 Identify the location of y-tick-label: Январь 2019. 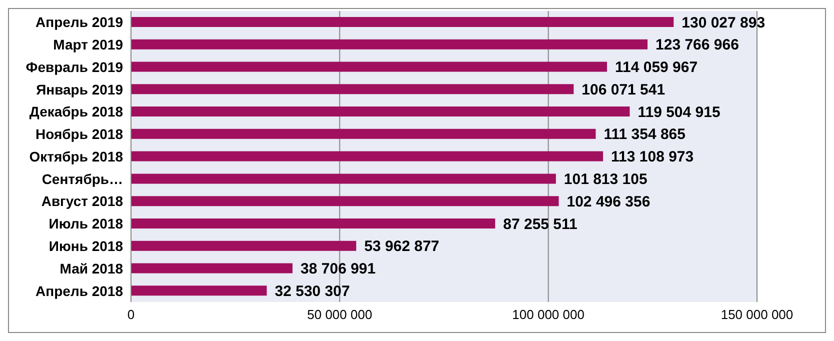
(80, 89).